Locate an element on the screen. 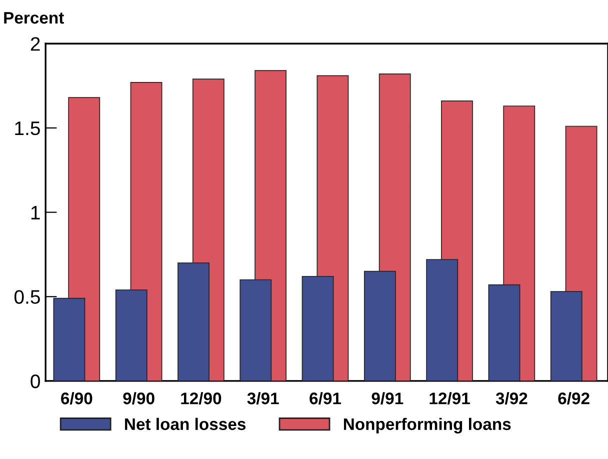  y-tick-label: 0 is located at coordinates (35, 381).